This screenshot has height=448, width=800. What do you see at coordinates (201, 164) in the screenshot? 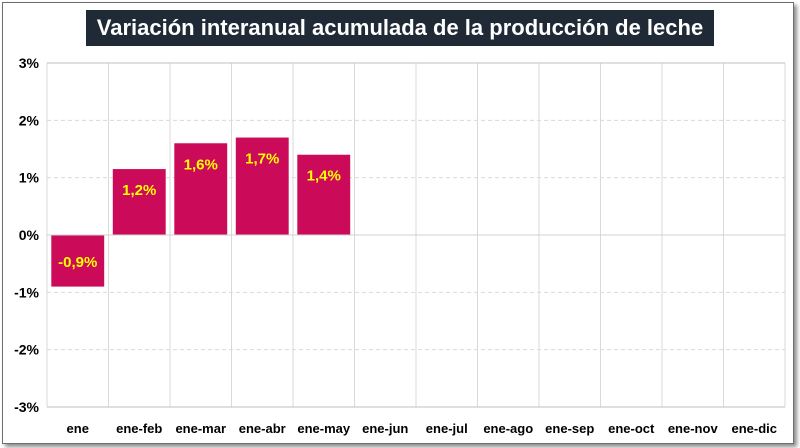
I see `data-label-ene-mar: 1,6%` at bounding box center [201, 164].